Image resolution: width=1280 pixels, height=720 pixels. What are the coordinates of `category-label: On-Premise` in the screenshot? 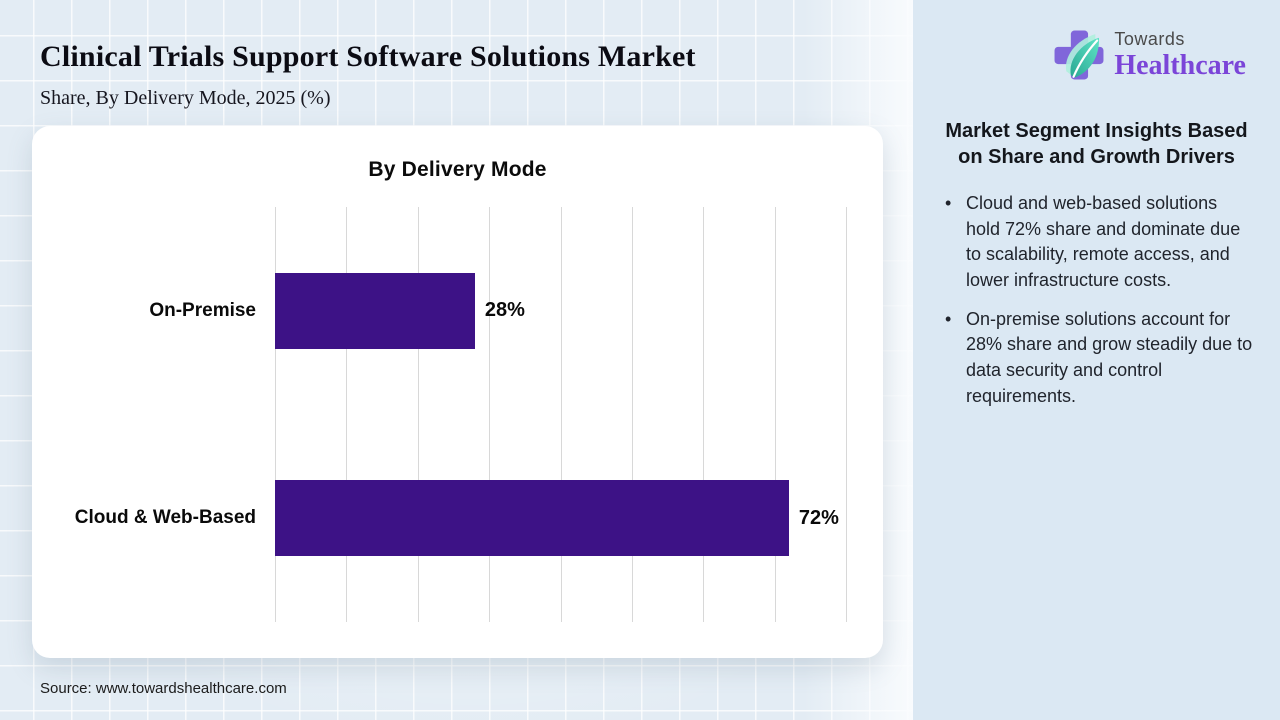 It's located at (202, 310).